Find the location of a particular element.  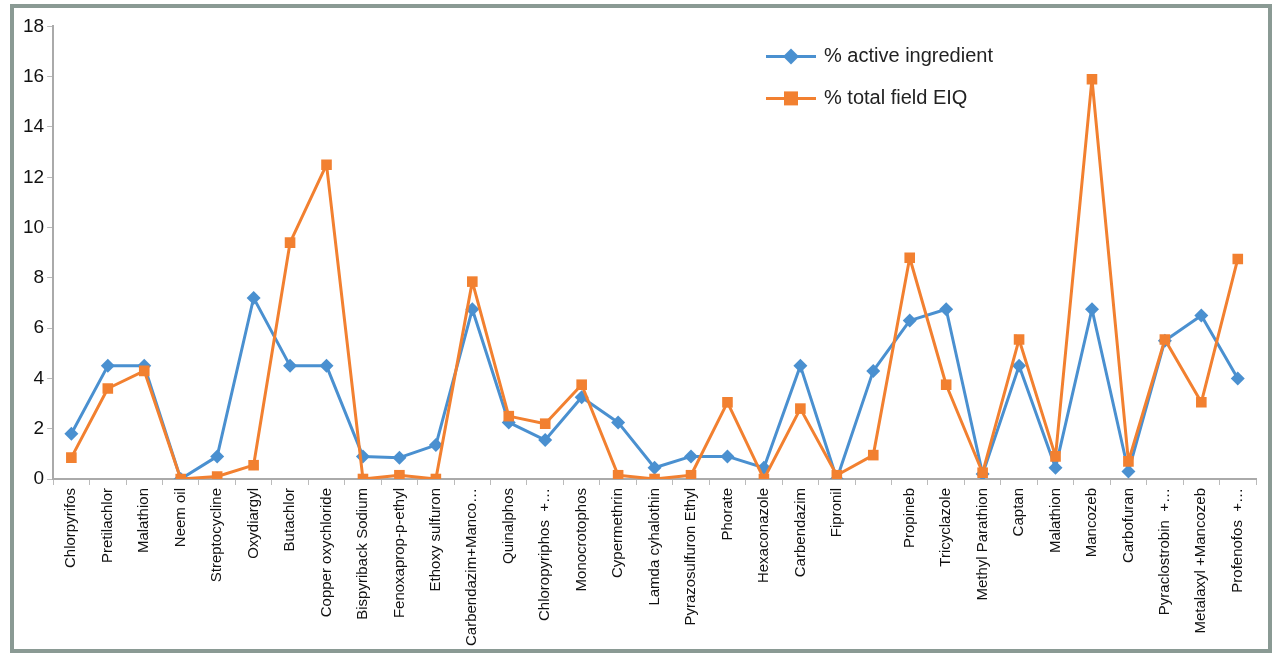

x-tick-label: Oxydiargyl is located at coordinates (252, 523).